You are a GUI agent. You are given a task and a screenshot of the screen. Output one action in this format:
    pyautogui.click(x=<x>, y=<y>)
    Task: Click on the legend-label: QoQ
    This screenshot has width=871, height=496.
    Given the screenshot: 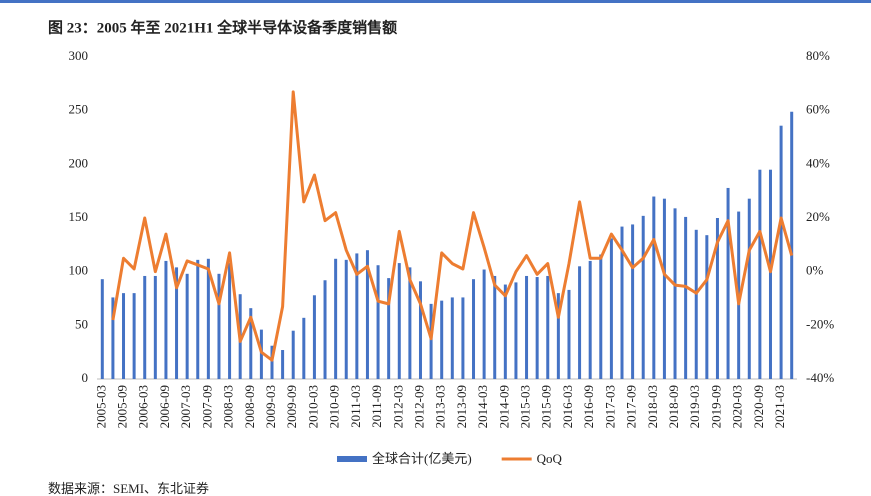 What is the action you would take?
    pyautogui.click(x=550, y=458)
    